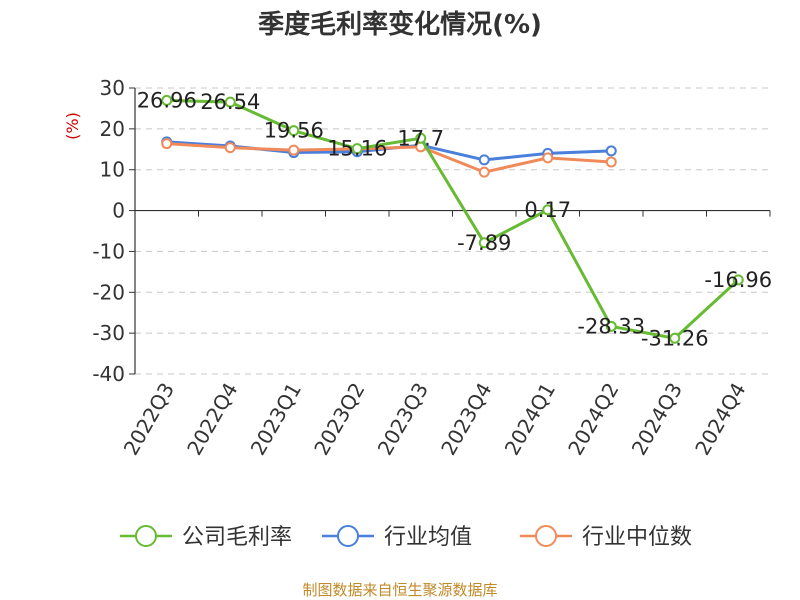 This screenshot has width=800, height=600. Describe the element at coordinates (403, 419) in the screenshot. I see `x-tick-label: 2023Q3` at that location.